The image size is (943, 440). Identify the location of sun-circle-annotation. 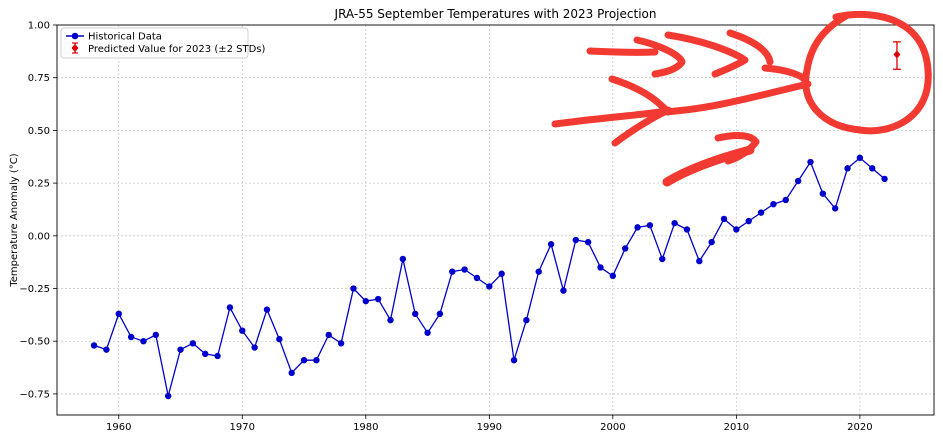
(867, 72).